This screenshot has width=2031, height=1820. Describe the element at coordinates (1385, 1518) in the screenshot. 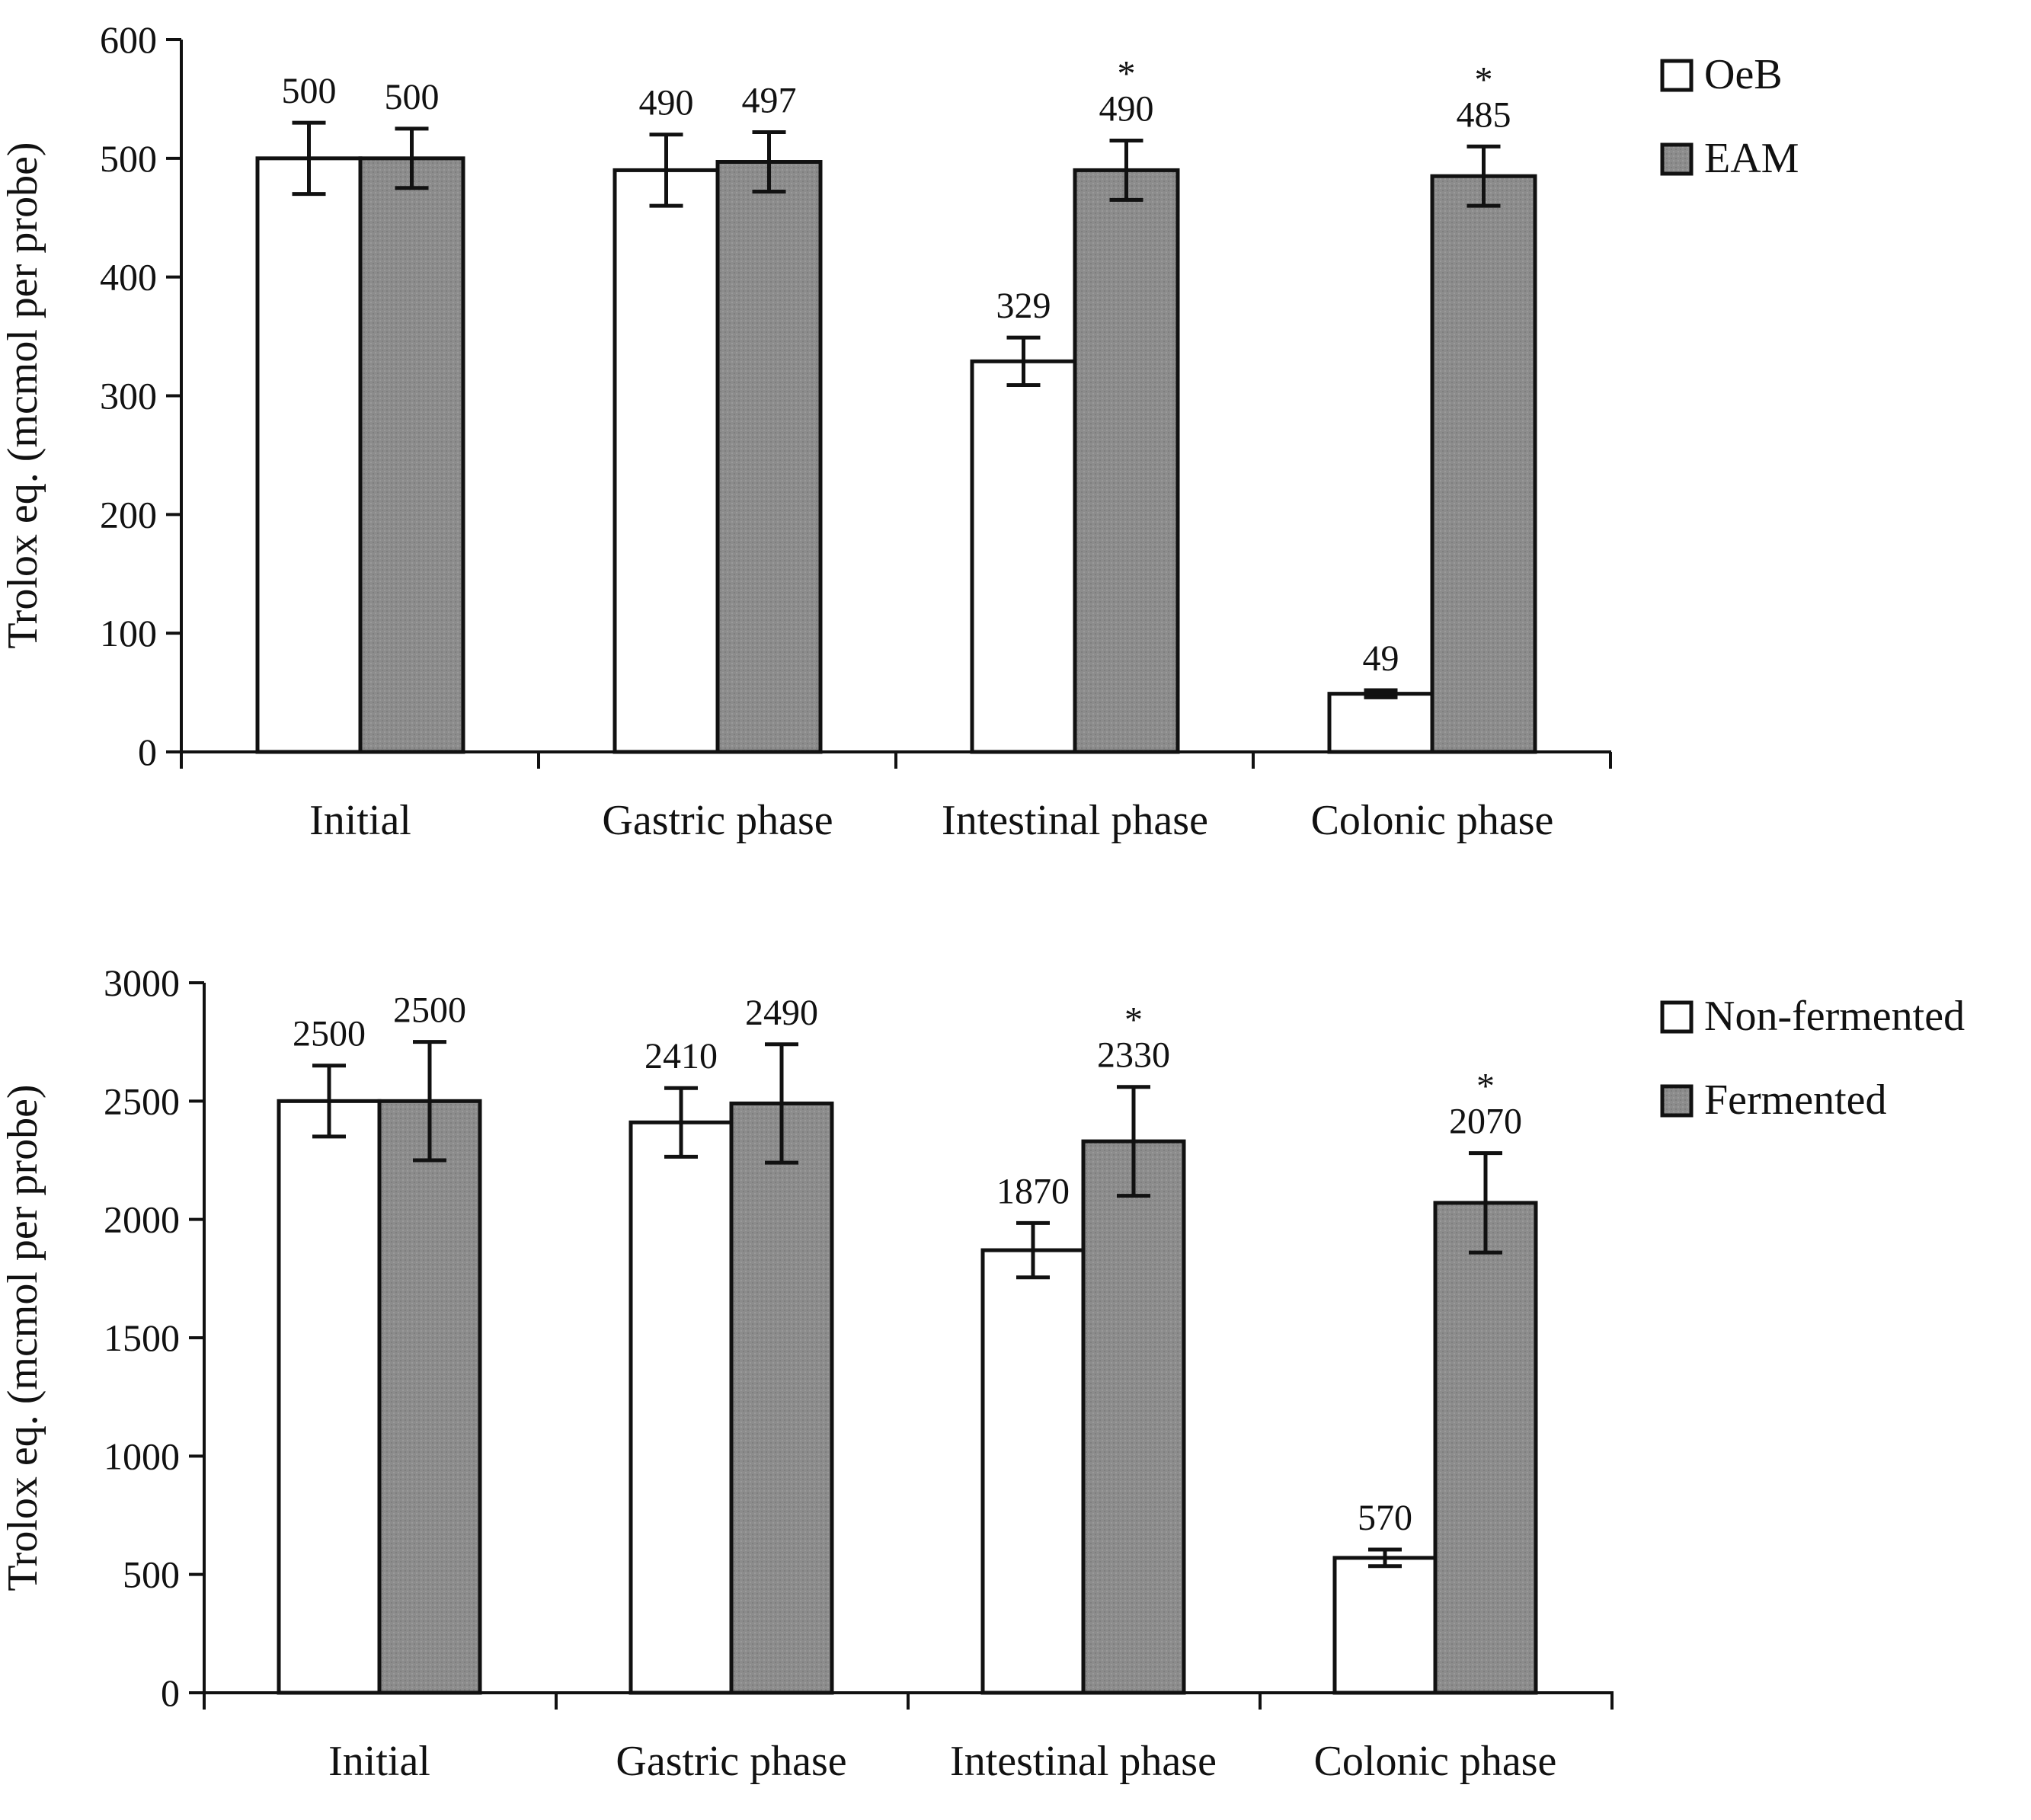

I see `data-label: 570` at that location.